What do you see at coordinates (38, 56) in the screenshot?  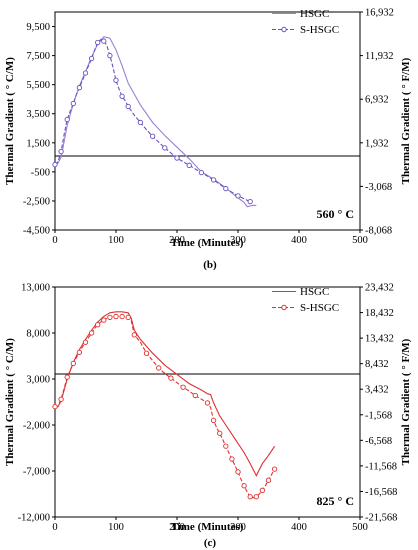 I see `y-tick-label: 7,500` at bounding box center [38, 56].